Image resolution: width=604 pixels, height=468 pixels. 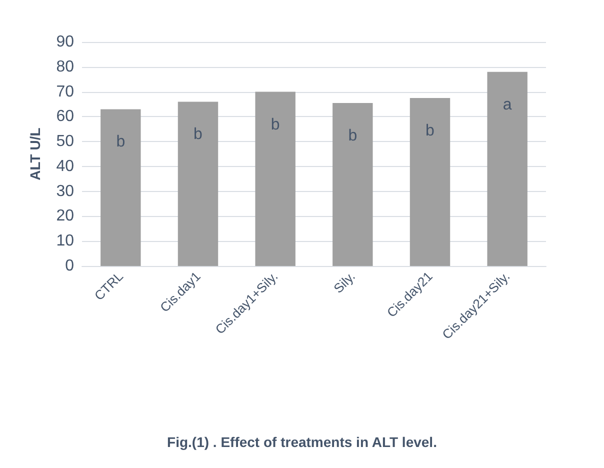 I want to click on text: Fig.(1) . Effect of treatments in ALT level., so click(x=302, y=442).